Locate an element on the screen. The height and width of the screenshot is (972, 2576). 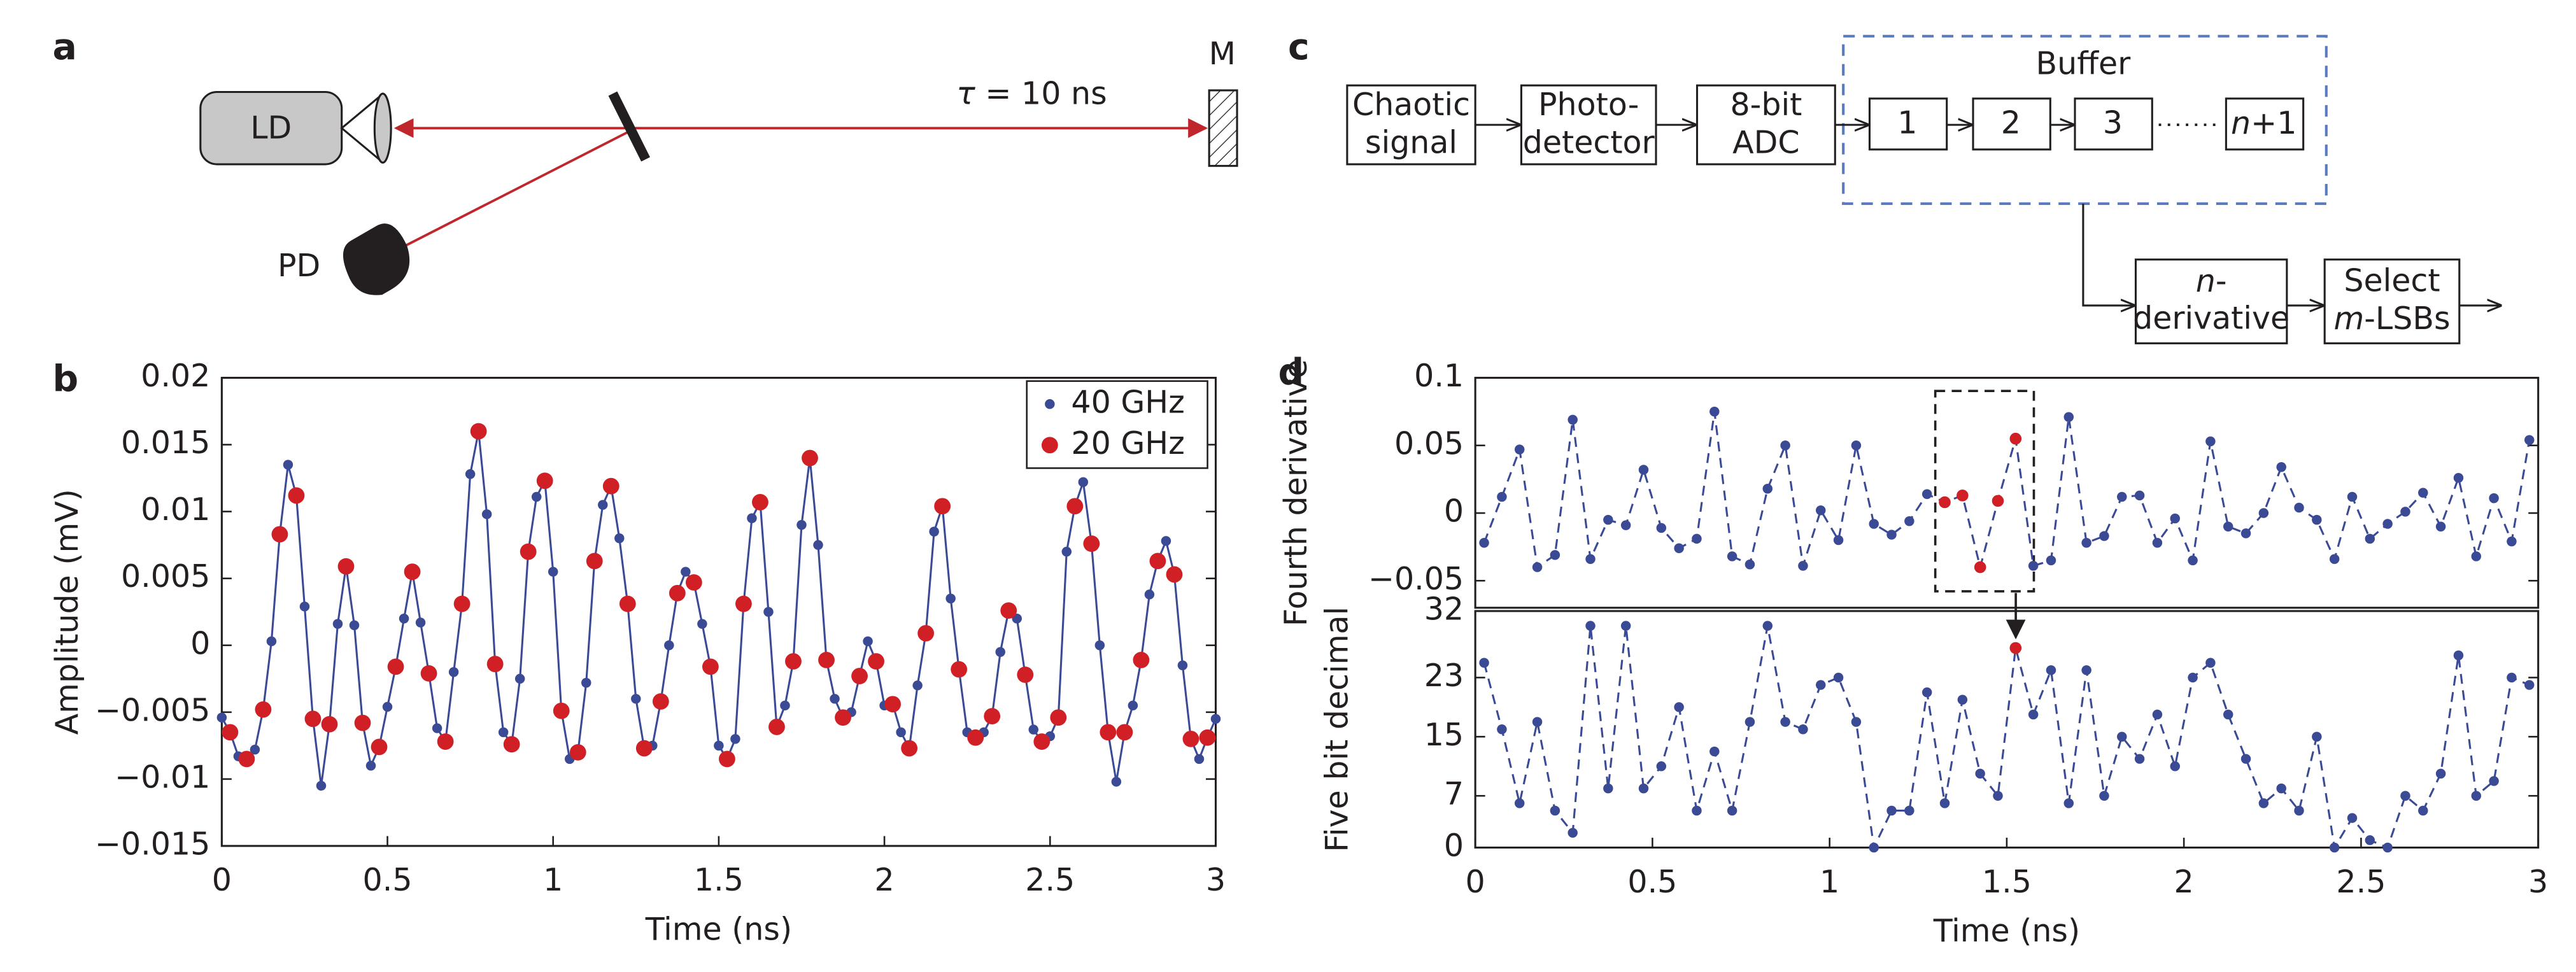
panel-label: c is located at coordinates (1299, 47).